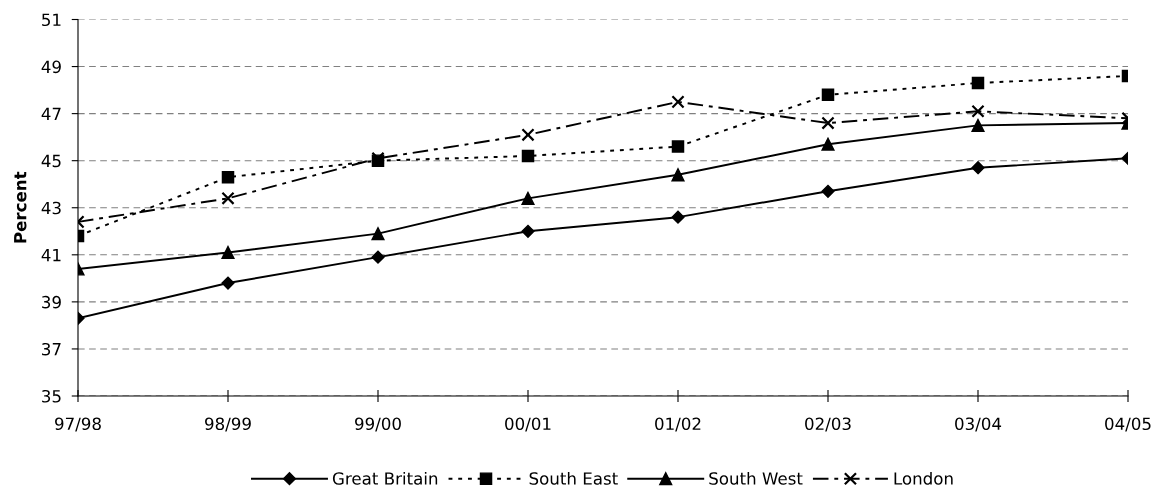 The width and height of the screenshot is (1158, 492). What do you see at coordinates (51, 20) in the screenshot?
I see `y-tick-label: 51` at bounding box center [51, 20].